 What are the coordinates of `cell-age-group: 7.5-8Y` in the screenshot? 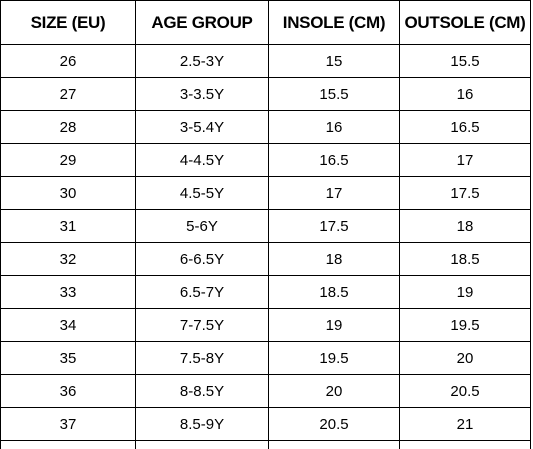 It's located at (202, 358).